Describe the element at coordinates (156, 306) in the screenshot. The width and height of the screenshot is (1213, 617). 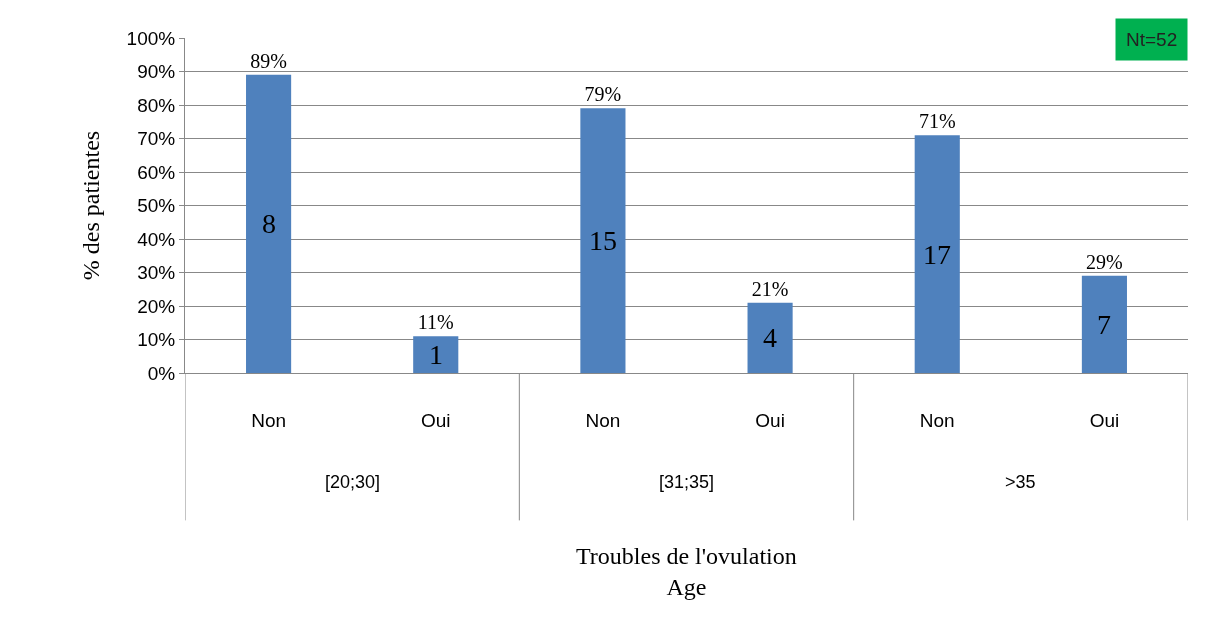
I see `y-tick-label: 20%` at that location.